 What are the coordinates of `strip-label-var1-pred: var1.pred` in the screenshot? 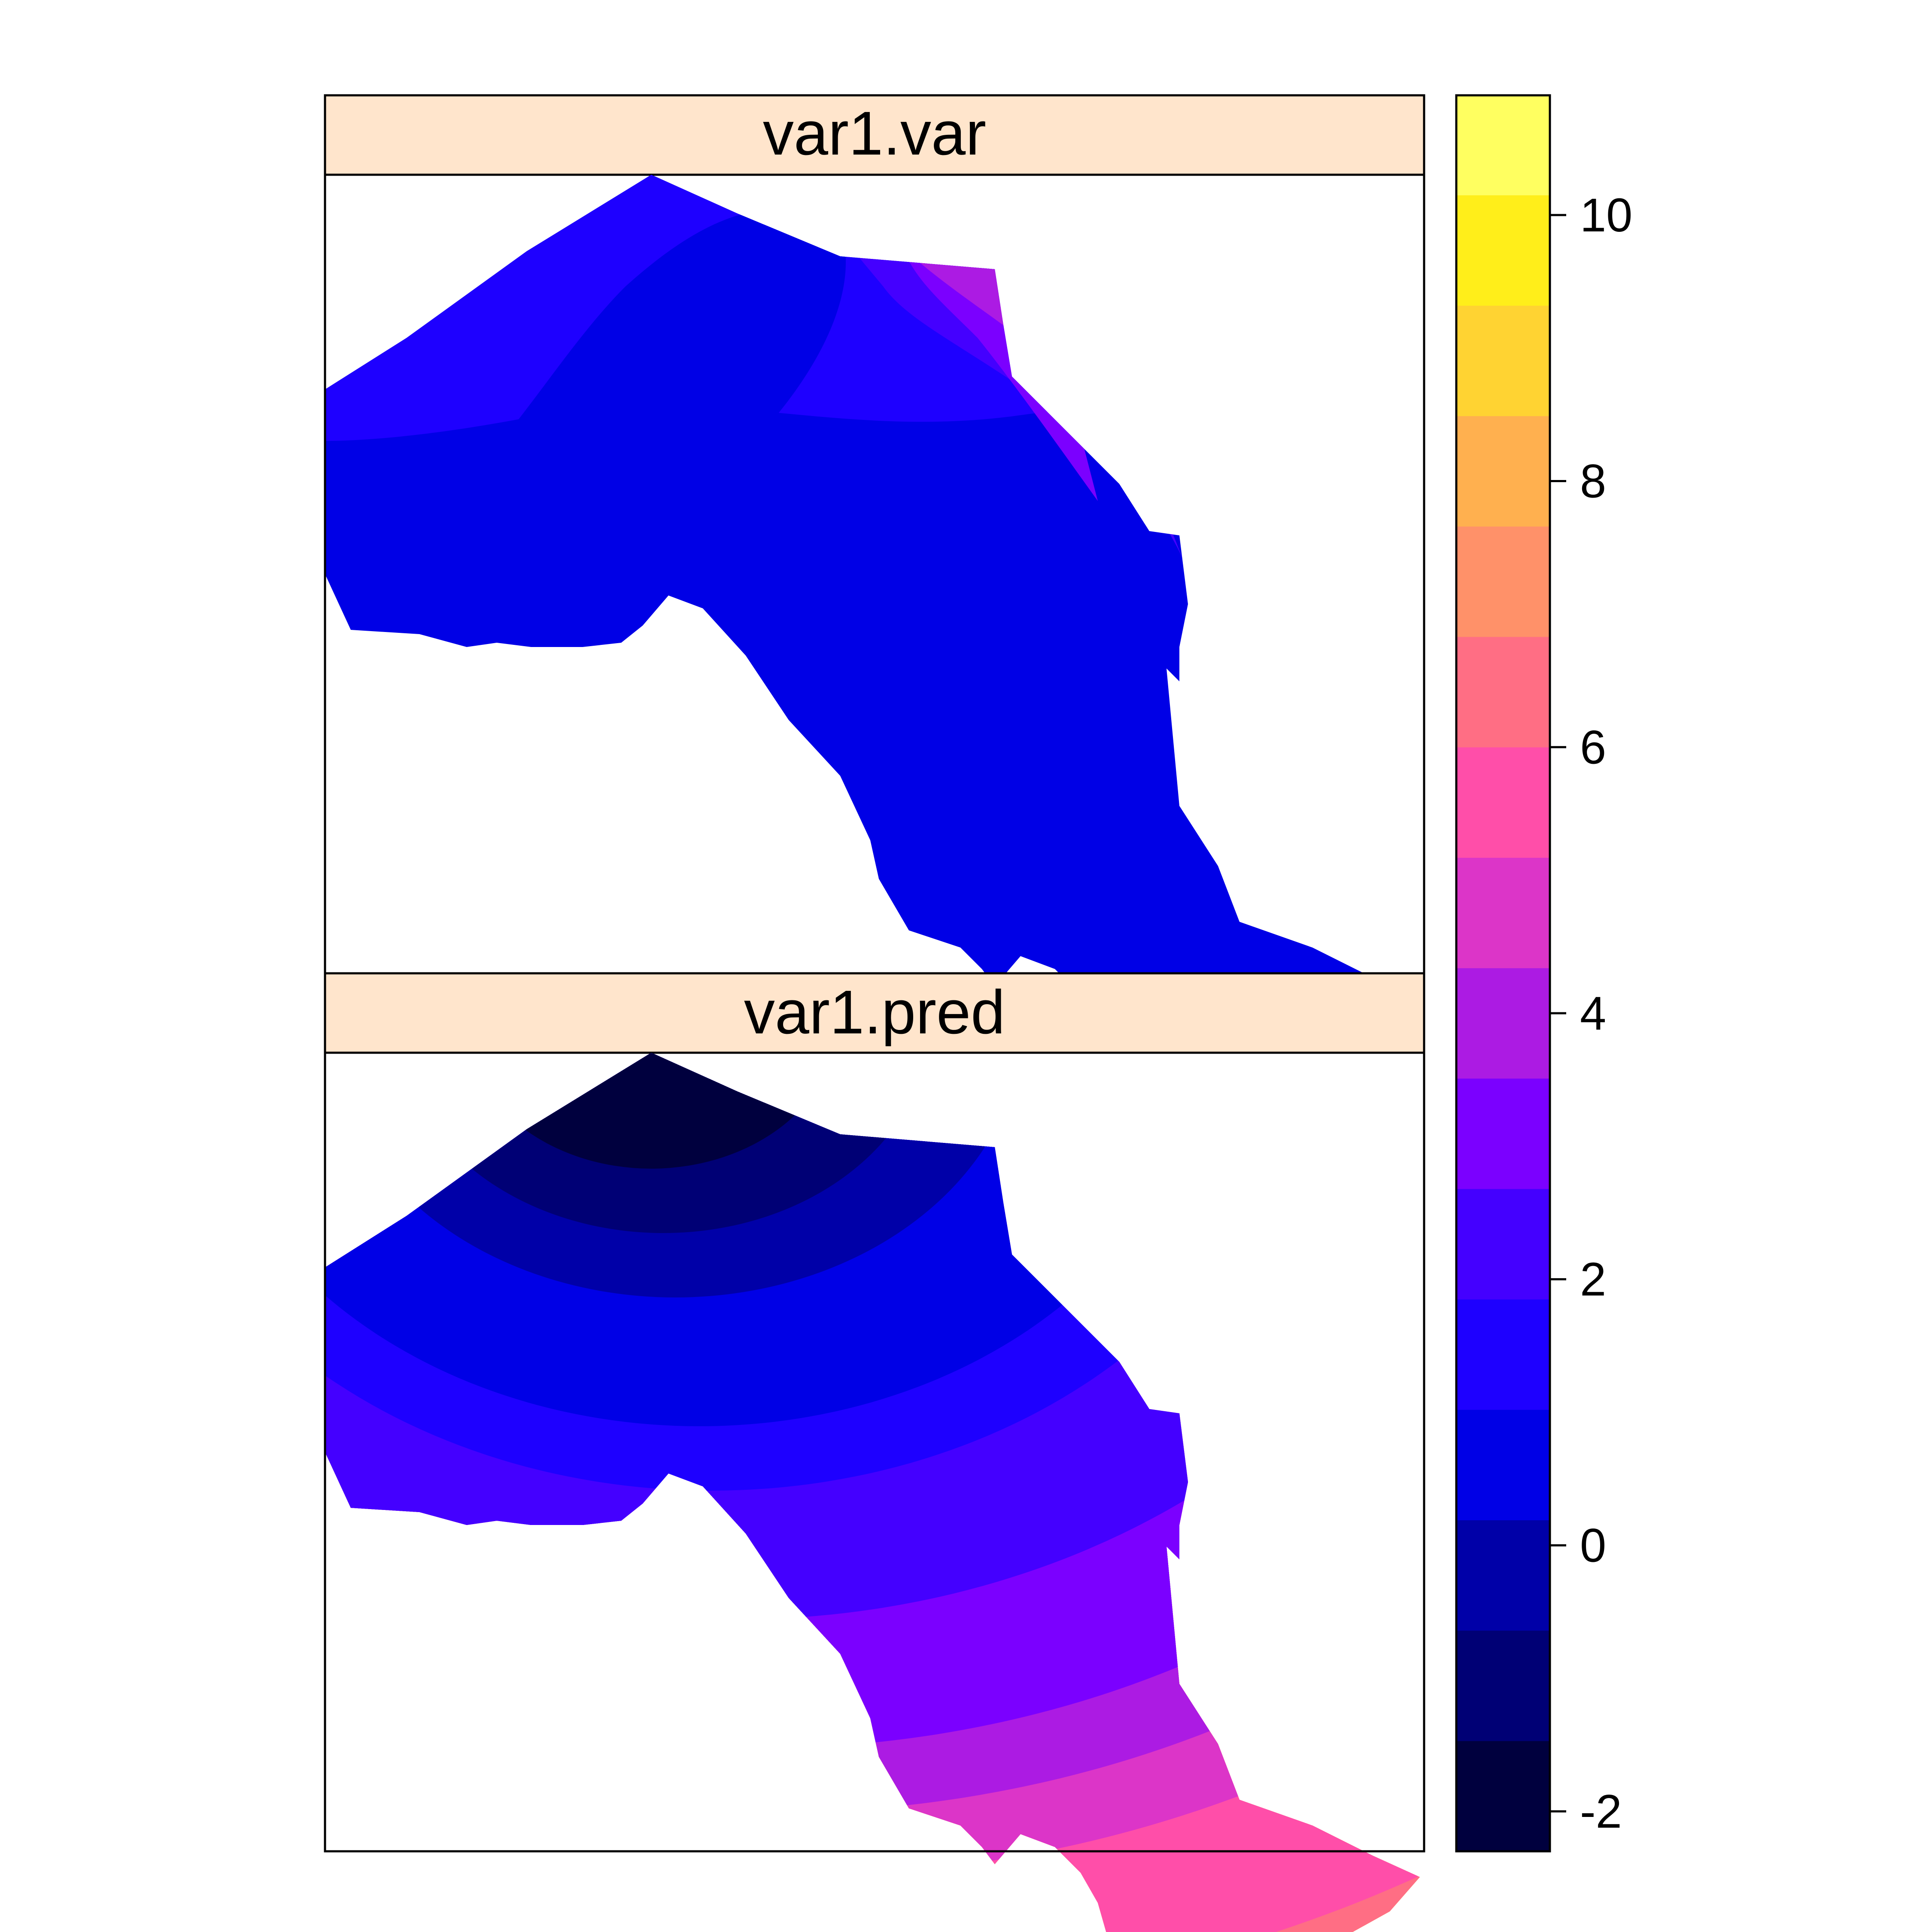 It's located at (874, 1013).